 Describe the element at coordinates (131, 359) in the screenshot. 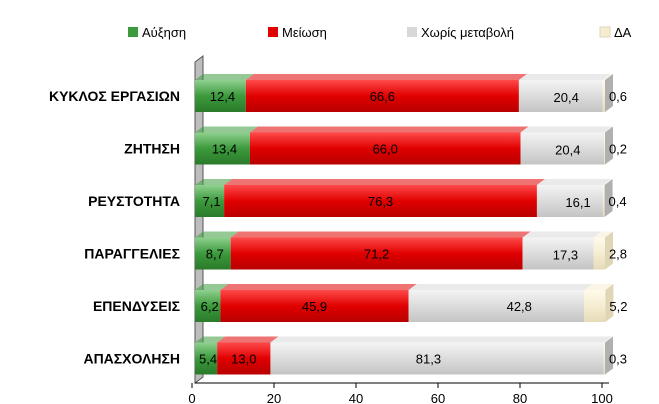

I see `category-label: ΑΠΑΣΧΟΛΗΣΗ` at that location.